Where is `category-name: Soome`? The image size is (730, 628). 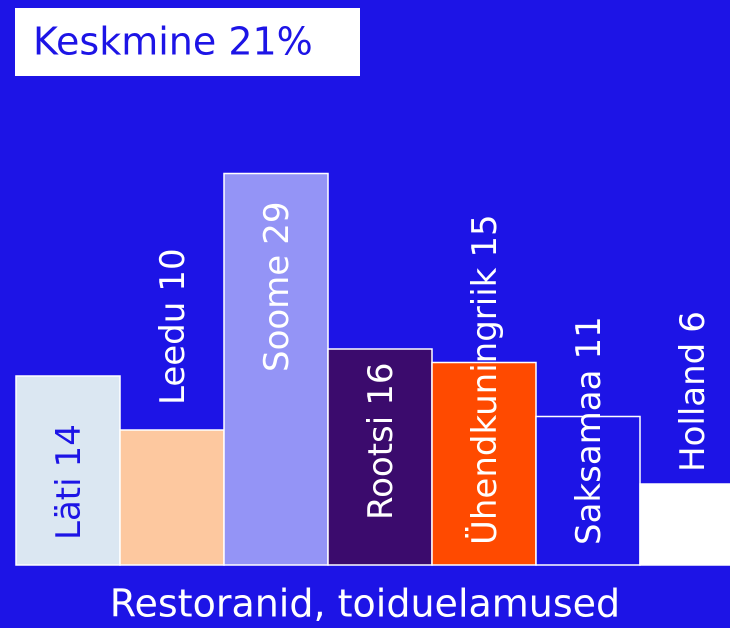 category-name: Soome is located at coordinates (277, 313).